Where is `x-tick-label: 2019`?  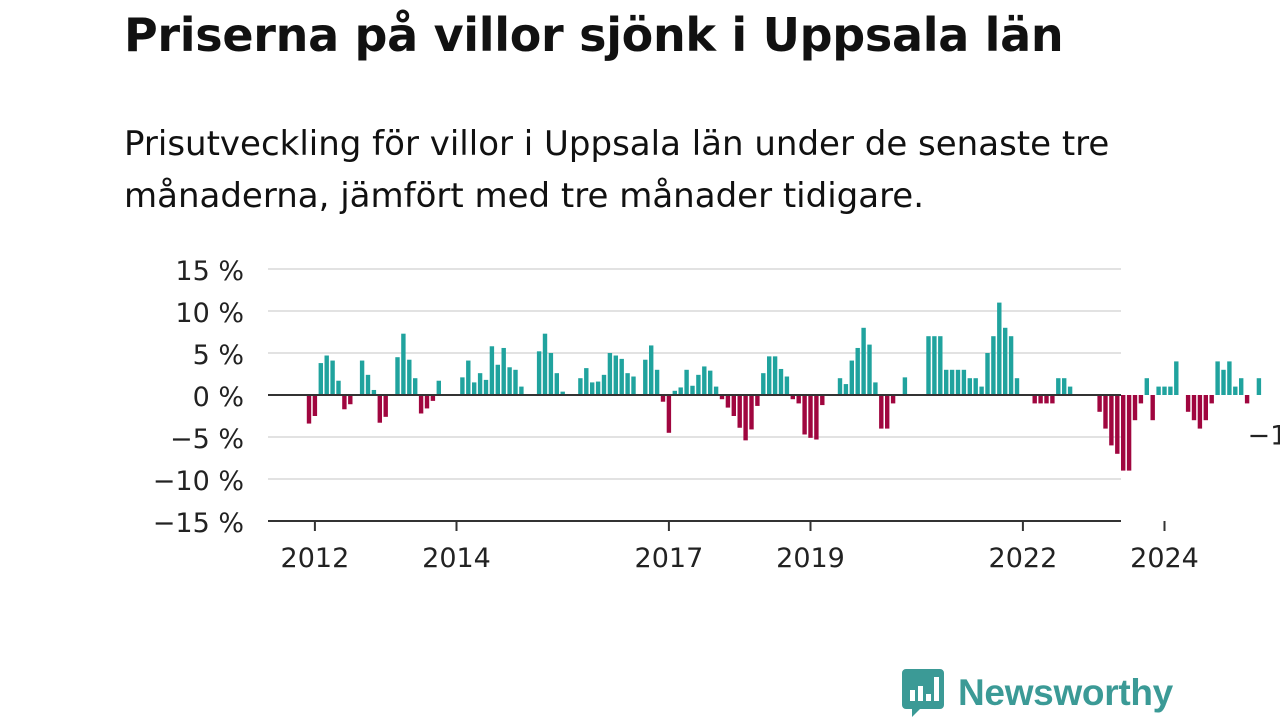 x-tick-label: 2019 is located at coordinates (810, 558).